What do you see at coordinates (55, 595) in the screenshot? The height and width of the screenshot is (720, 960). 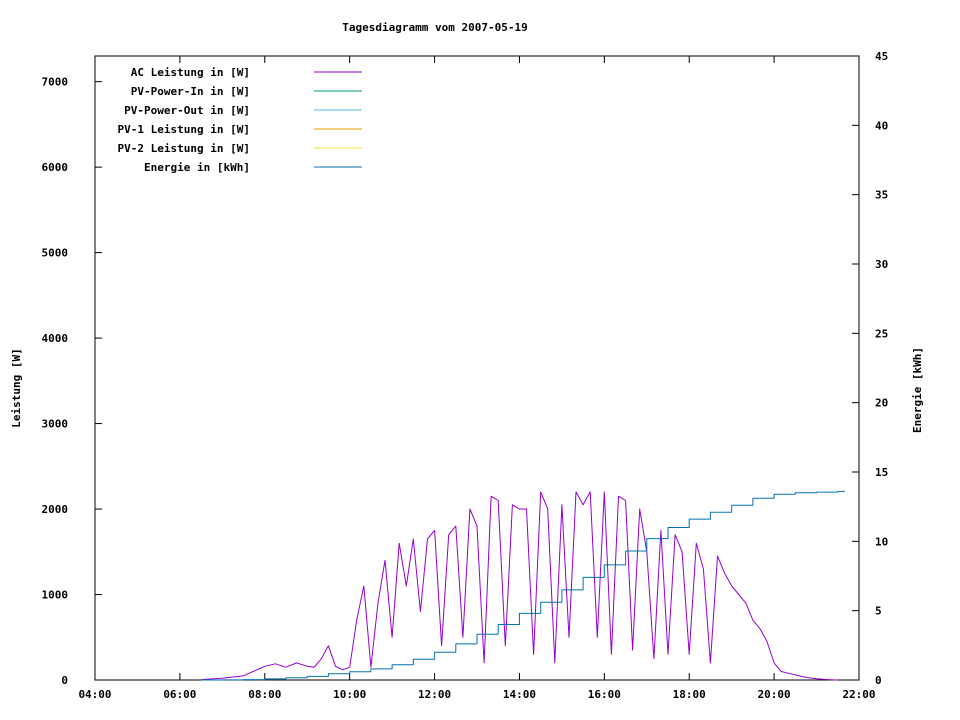 I see `y-tick-label: 1000` at bounding box center [55, 595].